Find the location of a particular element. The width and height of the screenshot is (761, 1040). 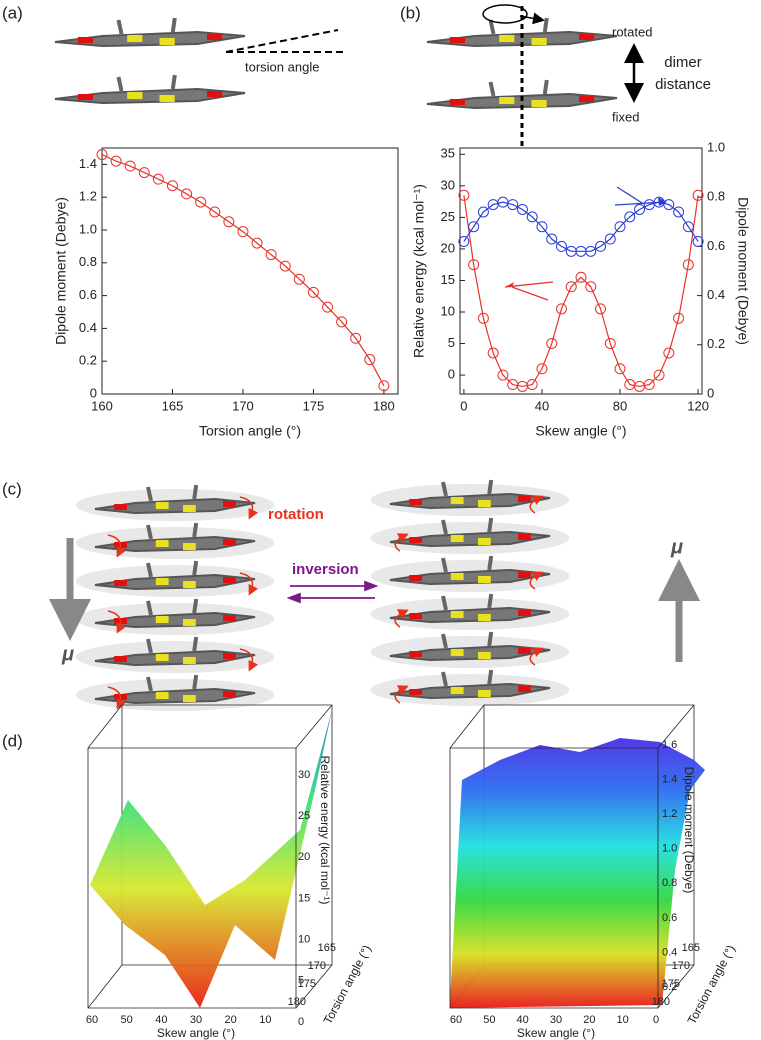

z-tick-label: 1.0 is located at coordinates (669, 849).